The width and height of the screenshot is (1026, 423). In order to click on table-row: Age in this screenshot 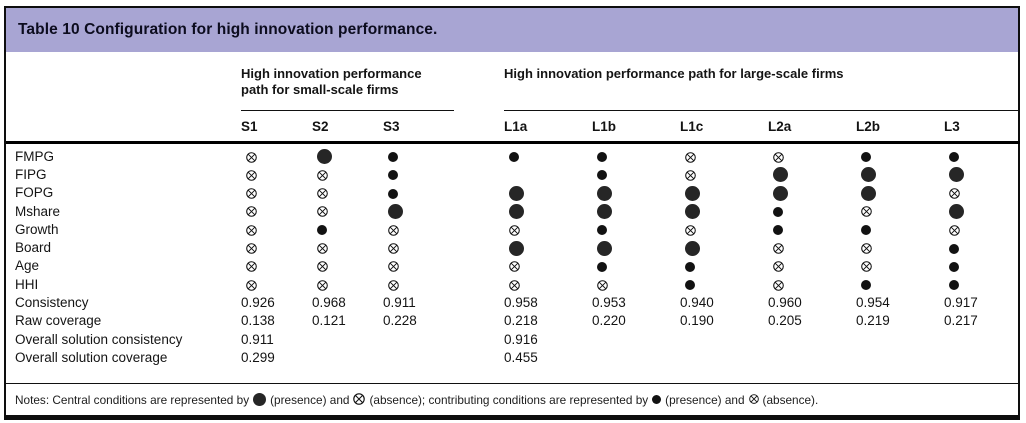, I will do `click(513, 266)`.